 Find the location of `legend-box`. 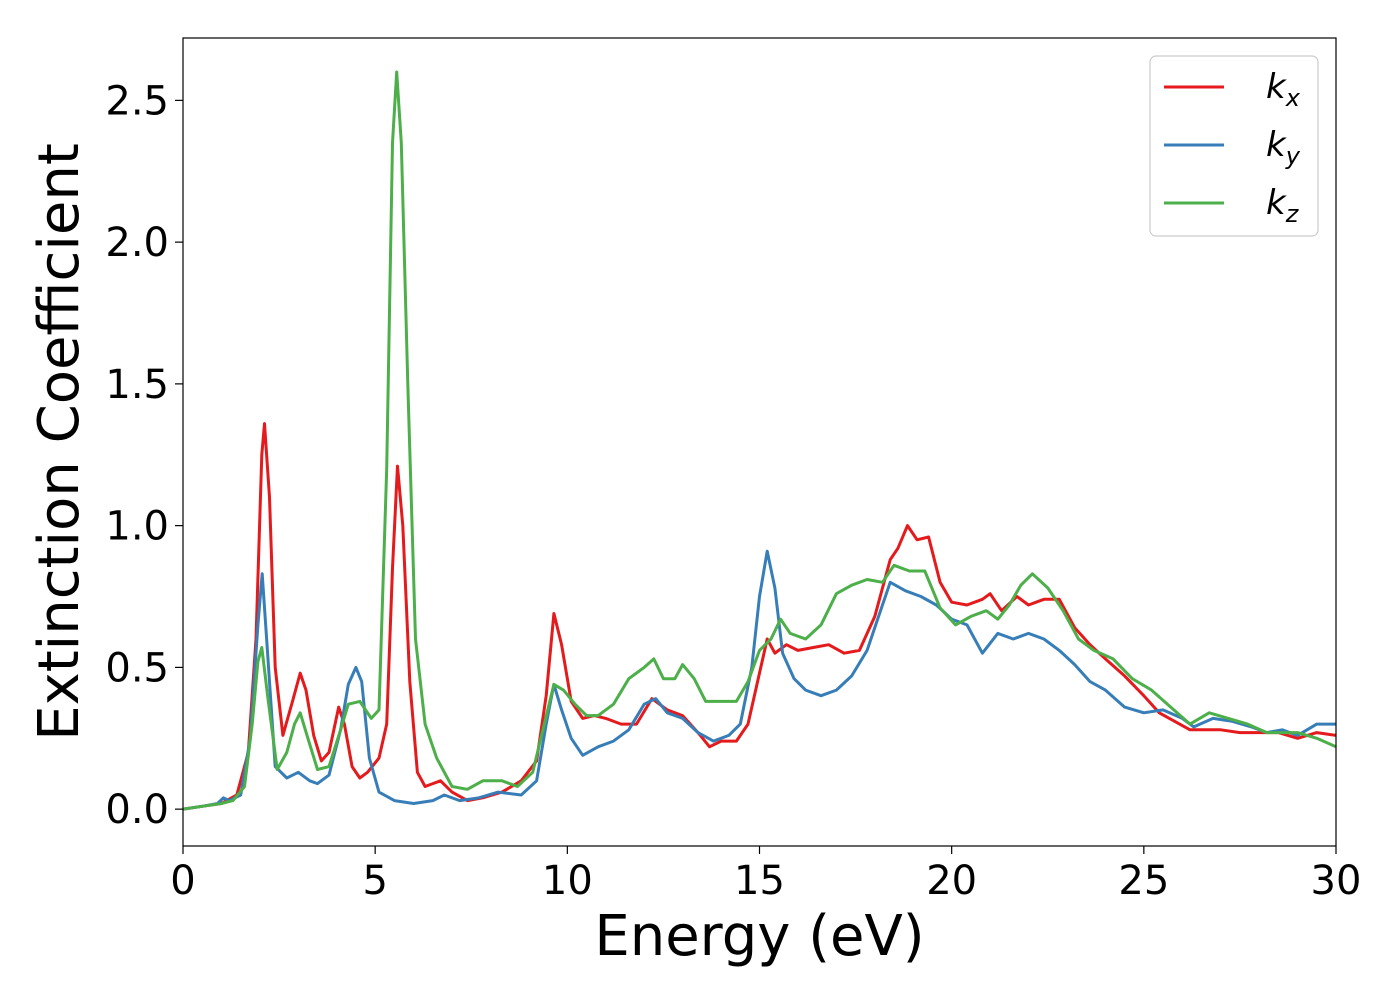

legend-box is located at coordinates (1234, 146).